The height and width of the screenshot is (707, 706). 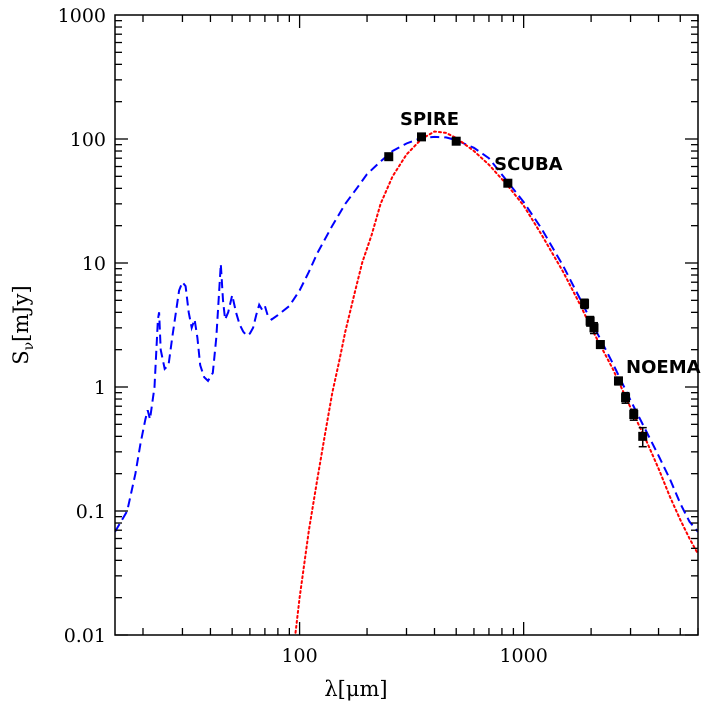 What do you see at coordinates (355, 689) in the screenshot?
I see `x-axis-title: λ[μm]` at bounding box center [355, 689].